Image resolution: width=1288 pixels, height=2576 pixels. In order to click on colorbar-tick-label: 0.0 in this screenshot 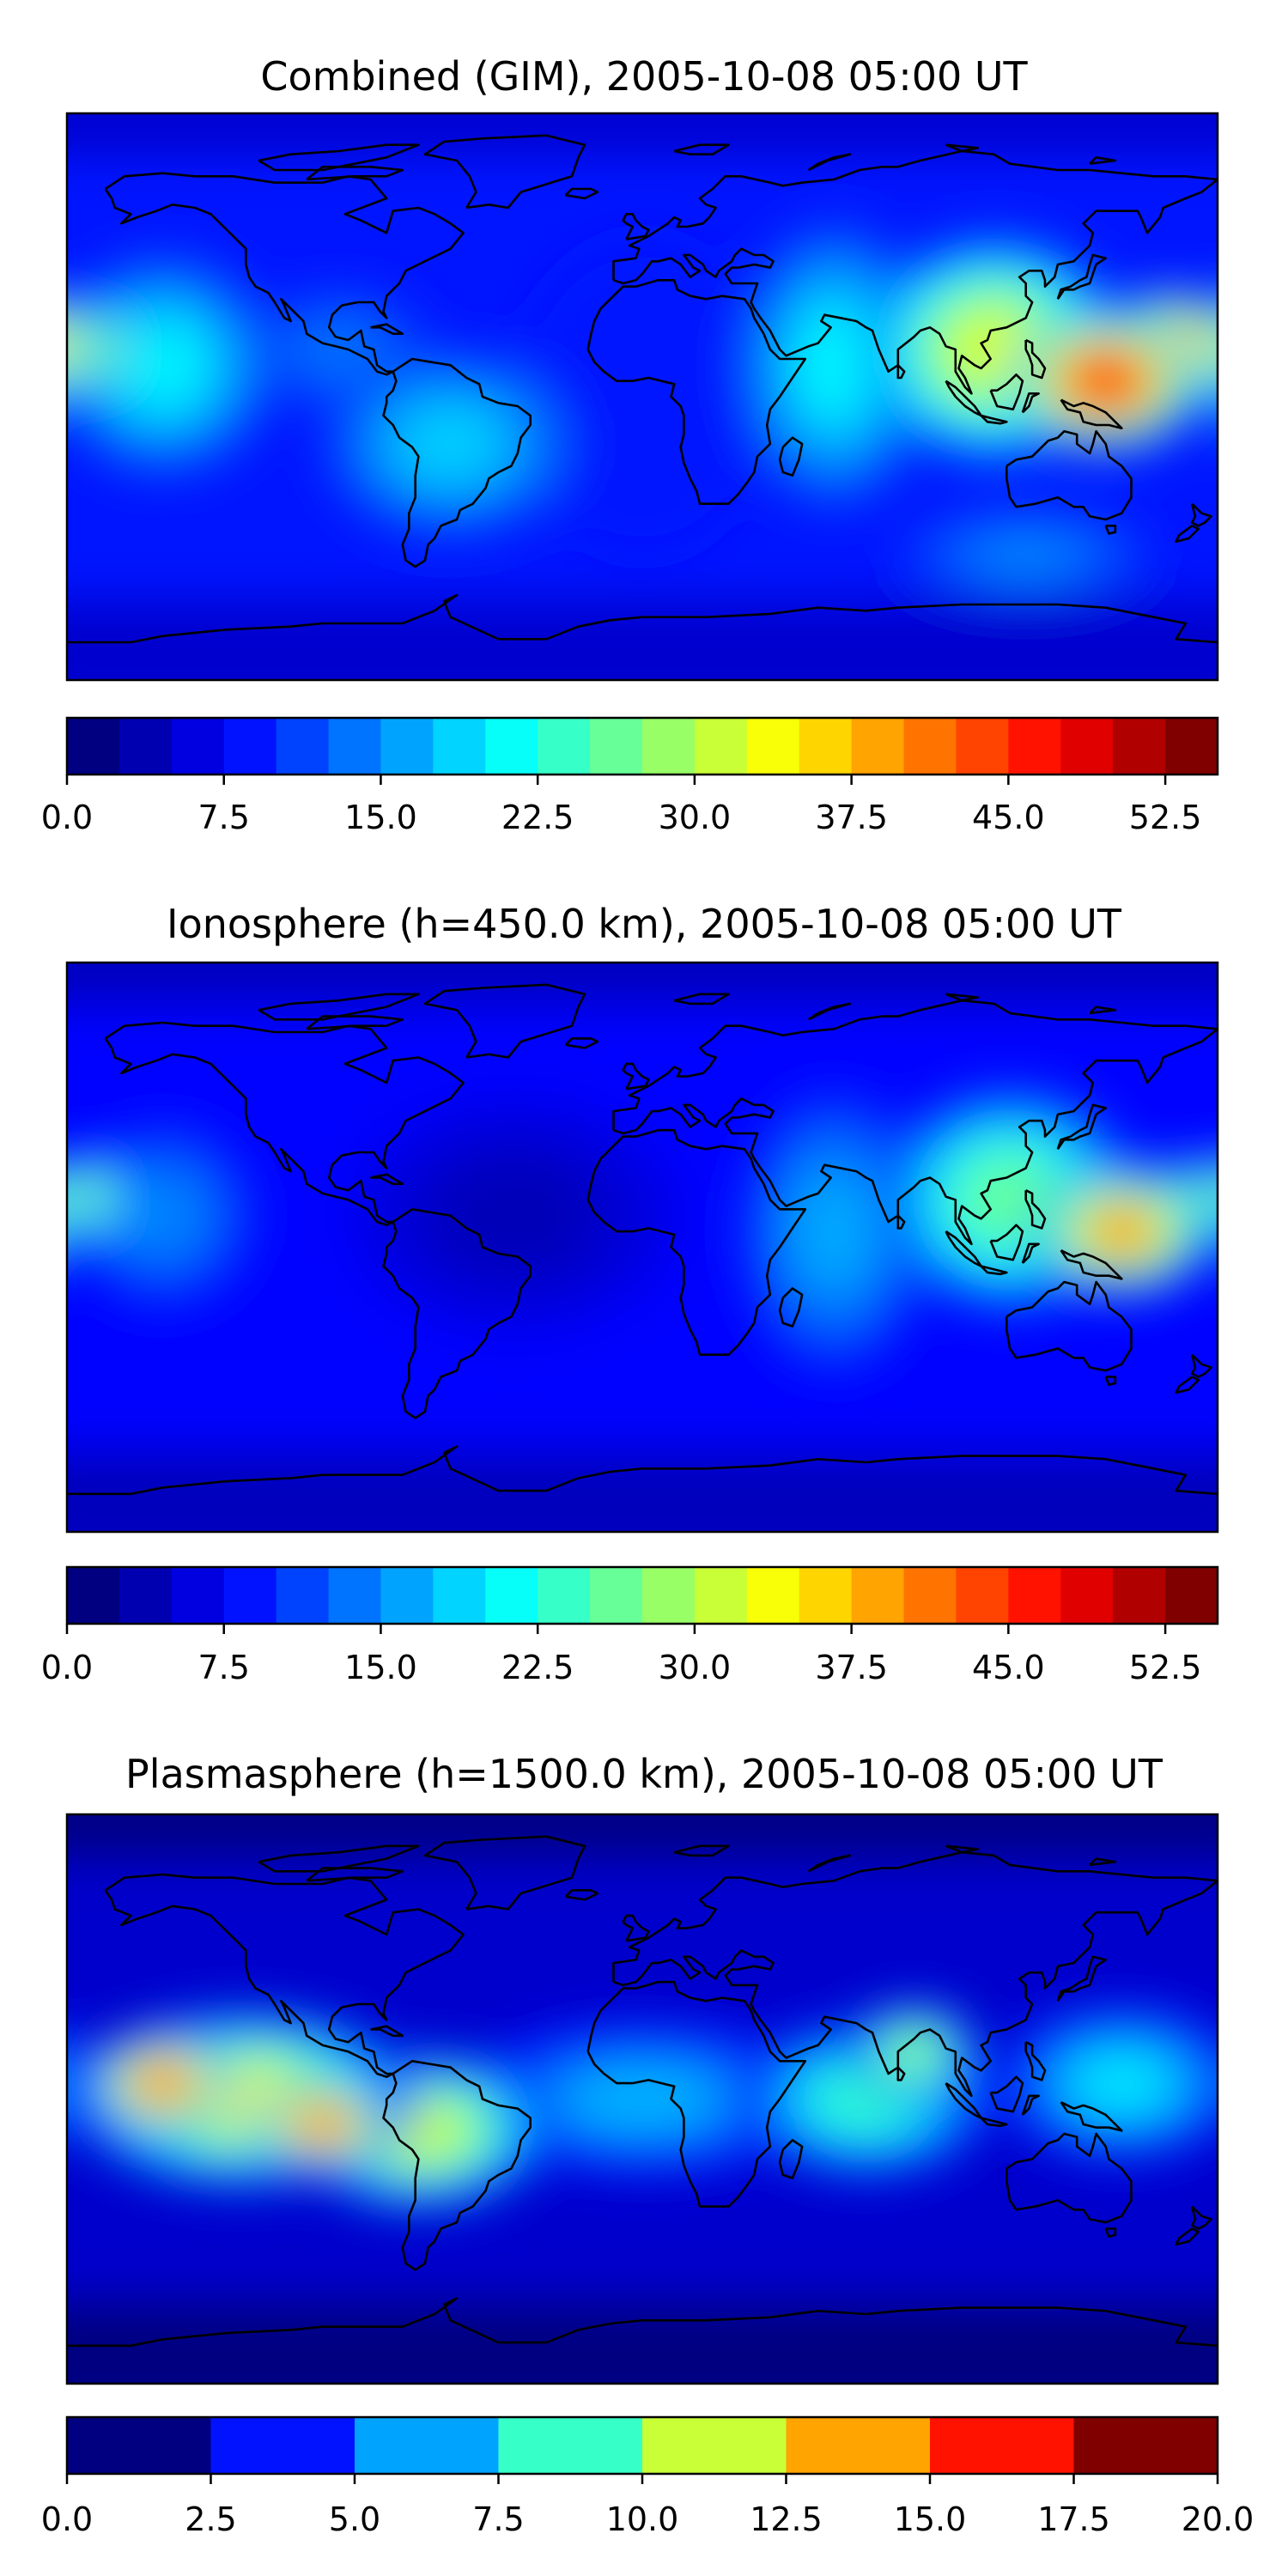, I will do `click(67, 817)`.